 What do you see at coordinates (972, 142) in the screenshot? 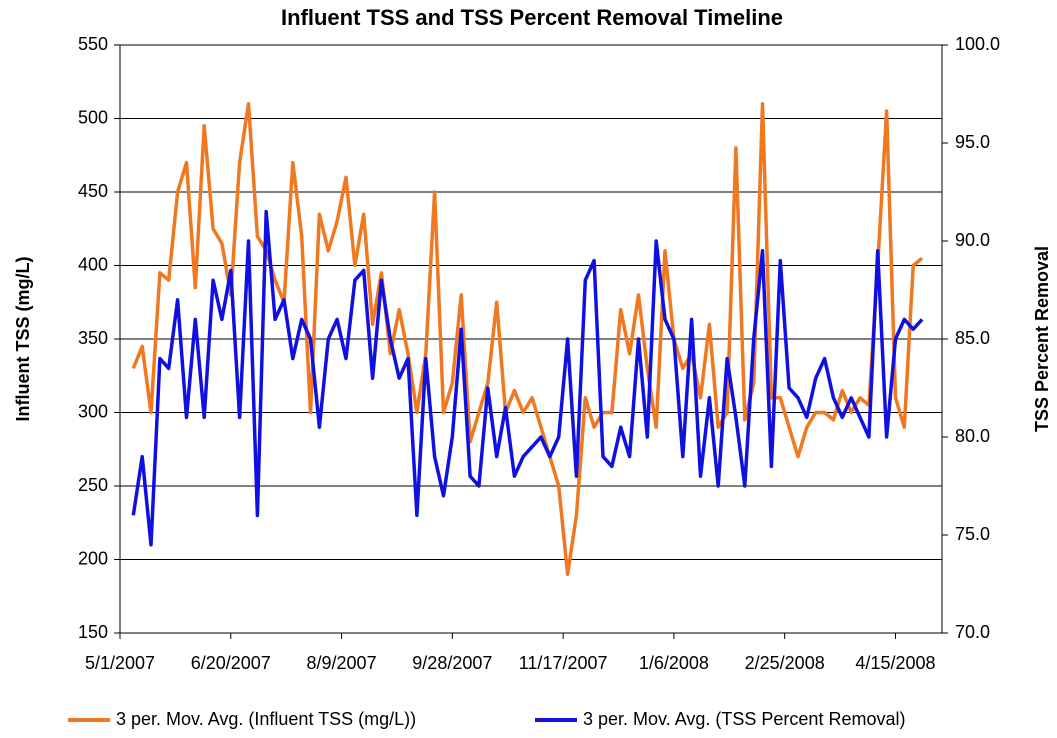
I see `y2-tick-label: 95.0` at bounding box center [972, 142].